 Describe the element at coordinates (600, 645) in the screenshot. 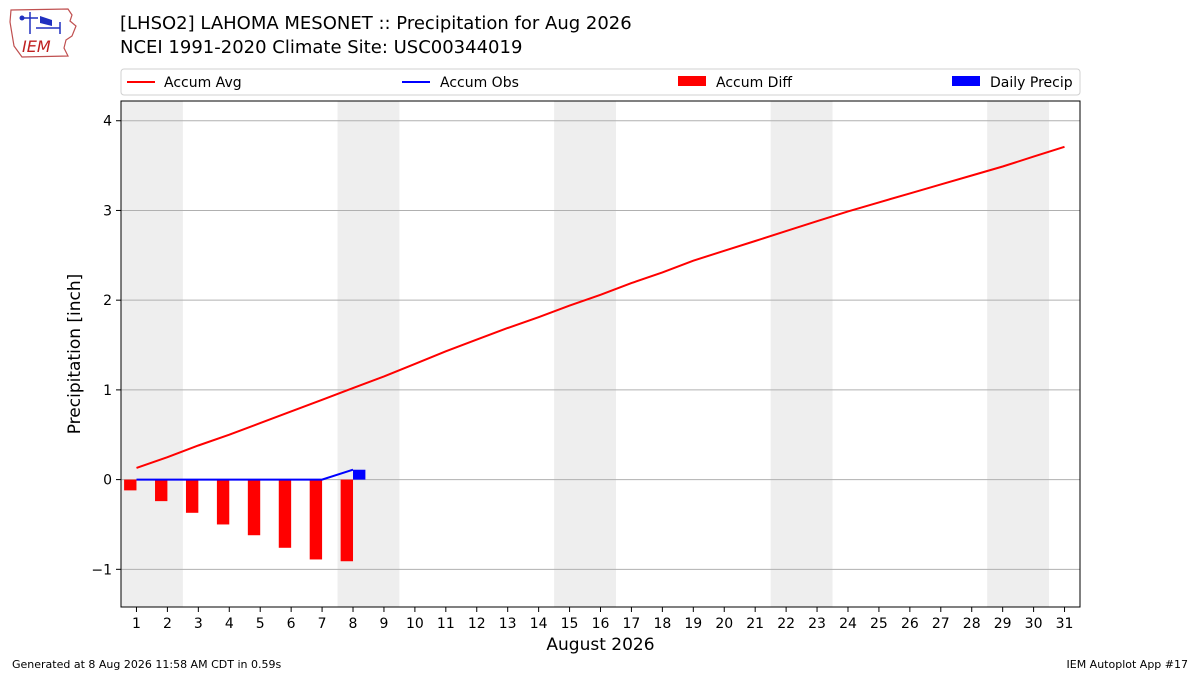

I see `x-axis-label: August 2026` at that location.